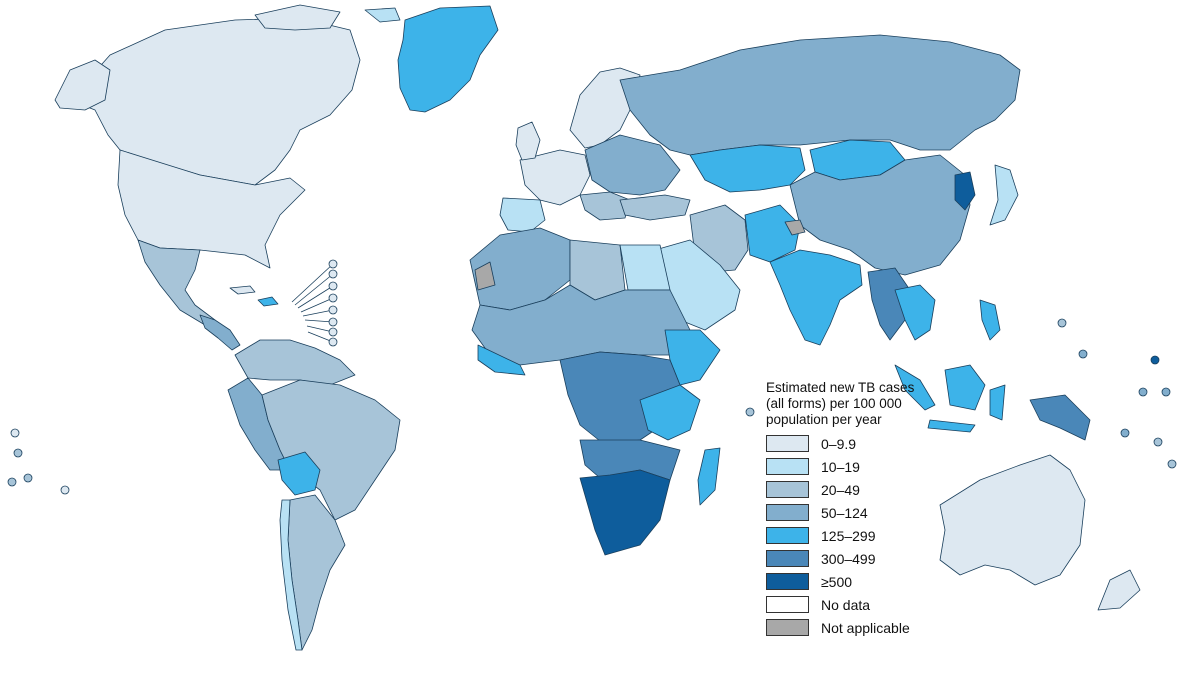 The image size is (1193, 695). Describe the element at coordinates (915, 312) in the screenshot. I see `indochina` at that location.